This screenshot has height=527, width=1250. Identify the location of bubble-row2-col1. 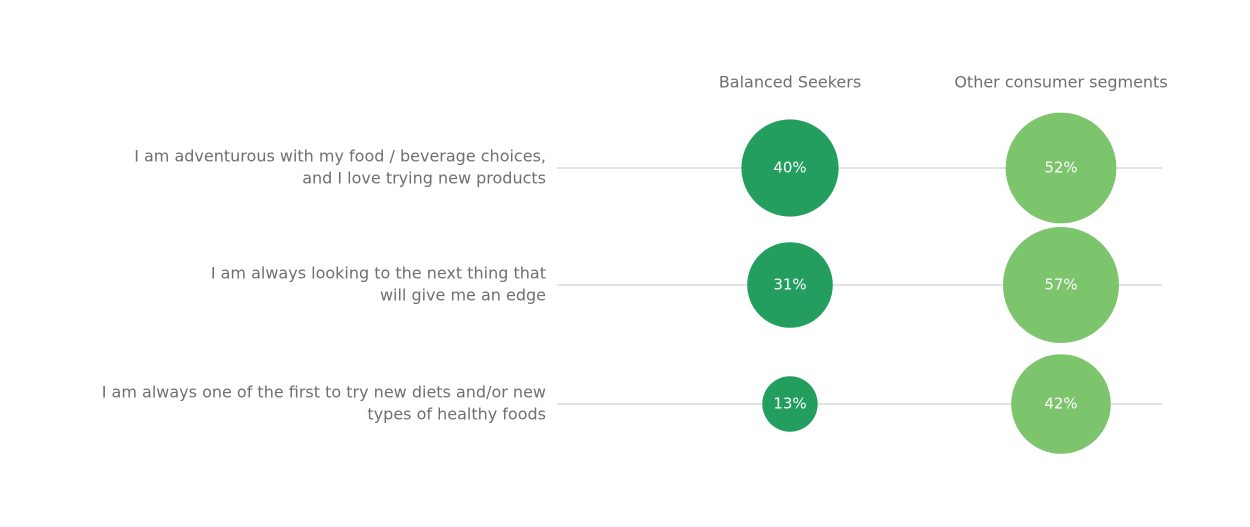
(790, 285).